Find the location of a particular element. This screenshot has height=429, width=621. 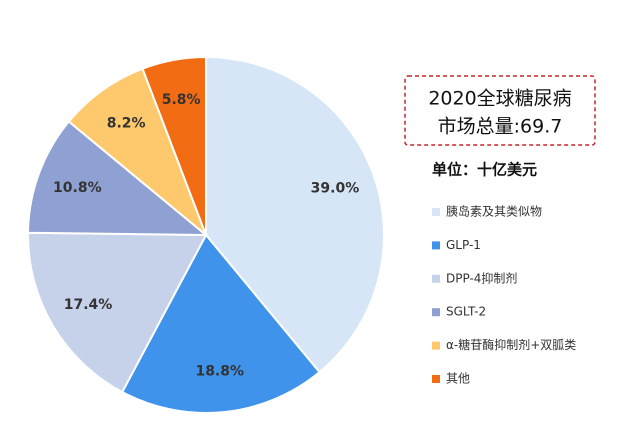

title-box is located at coordinates (500, 110).